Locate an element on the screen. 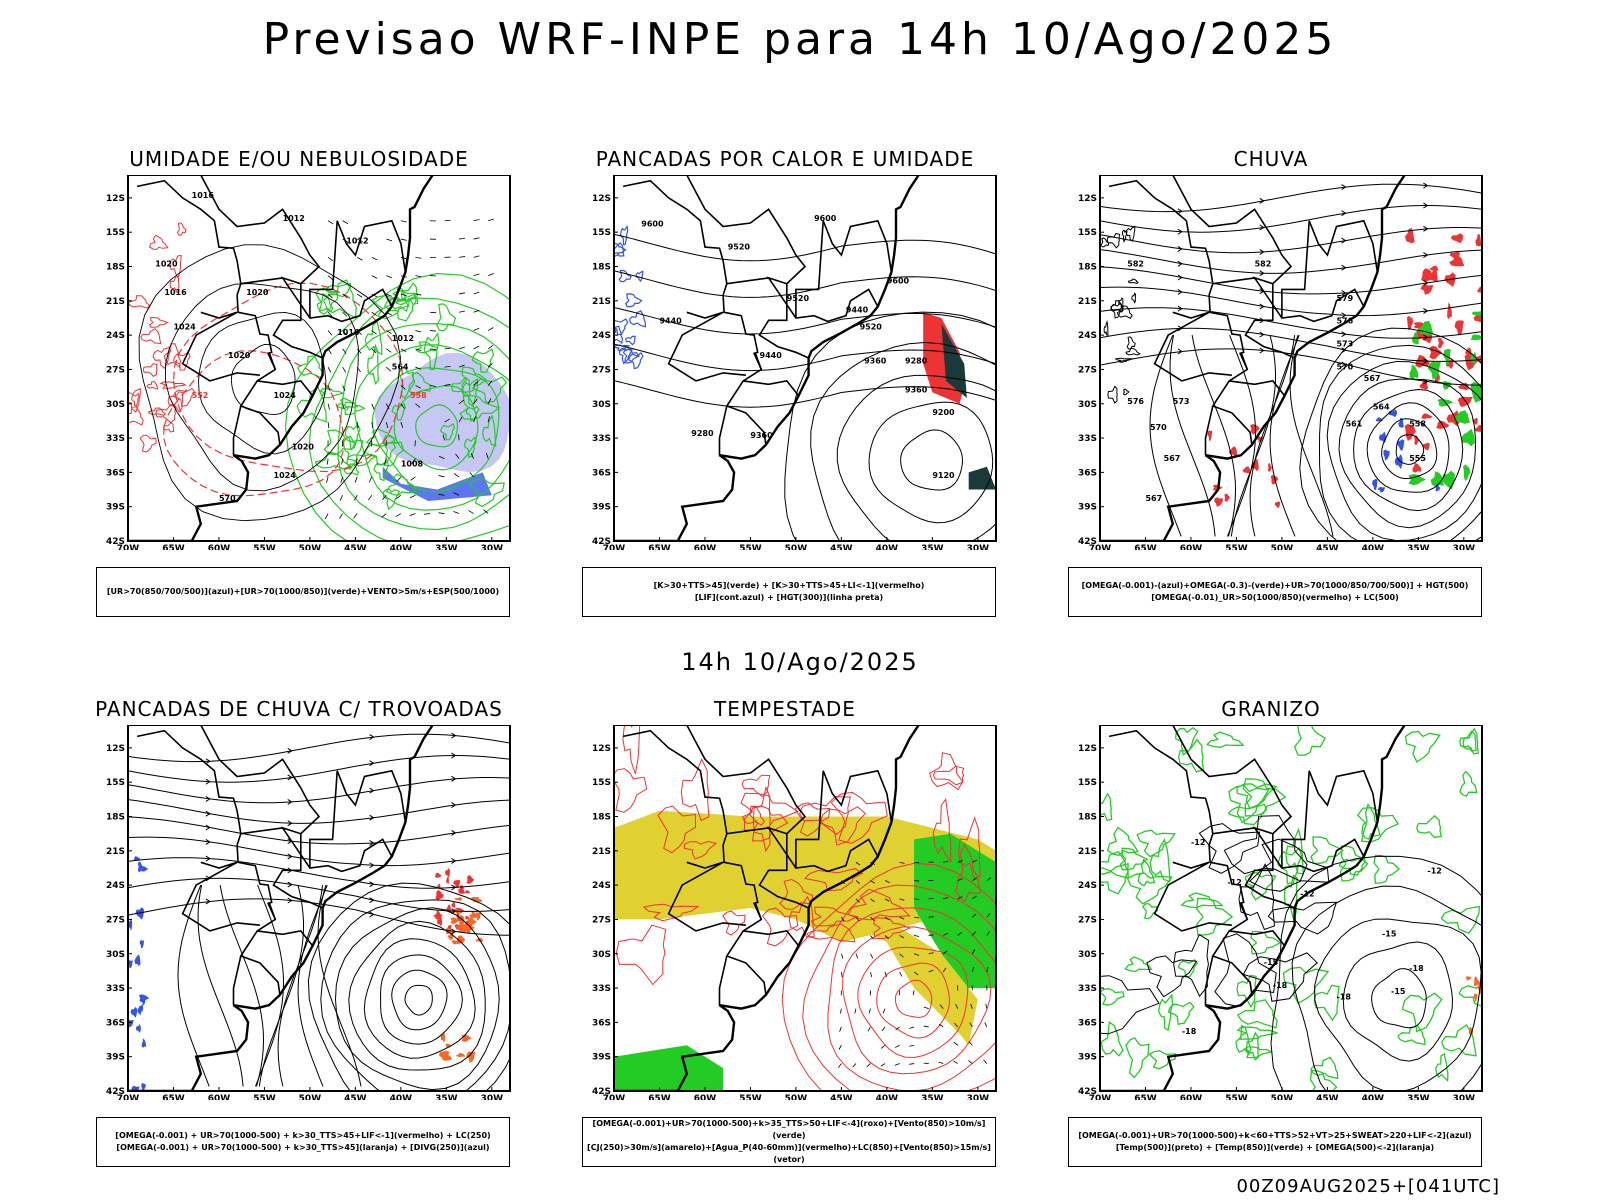 This screenshot has height=1200, width=1600. contour-label: -18 is located at coordinates (1189, 1031).